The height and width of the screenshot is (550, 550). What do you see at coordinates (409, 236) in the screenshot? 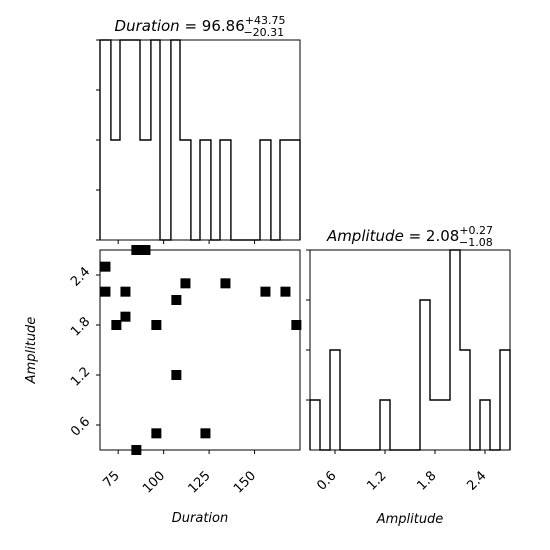
I see `amplitude-title: Amplitude = 2.08+0.27 −1.08` at bounding box center [409, 236].